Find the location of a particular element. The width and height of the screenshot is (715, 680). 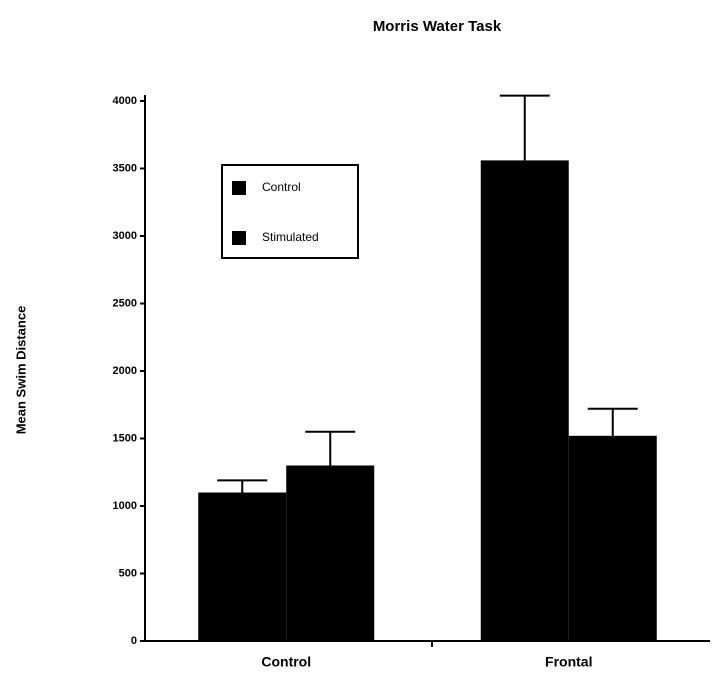

y-tick-label: 2000 is located at coordinates (125, 371).